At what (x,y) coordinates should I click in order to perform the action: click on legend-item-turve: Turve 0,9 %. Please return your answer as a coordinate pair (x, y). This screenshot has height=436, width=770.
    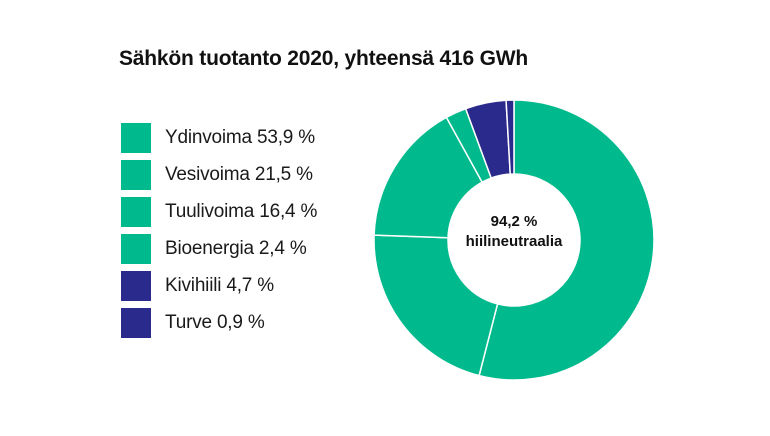
    Looking at the image, I should click on (219, 323).